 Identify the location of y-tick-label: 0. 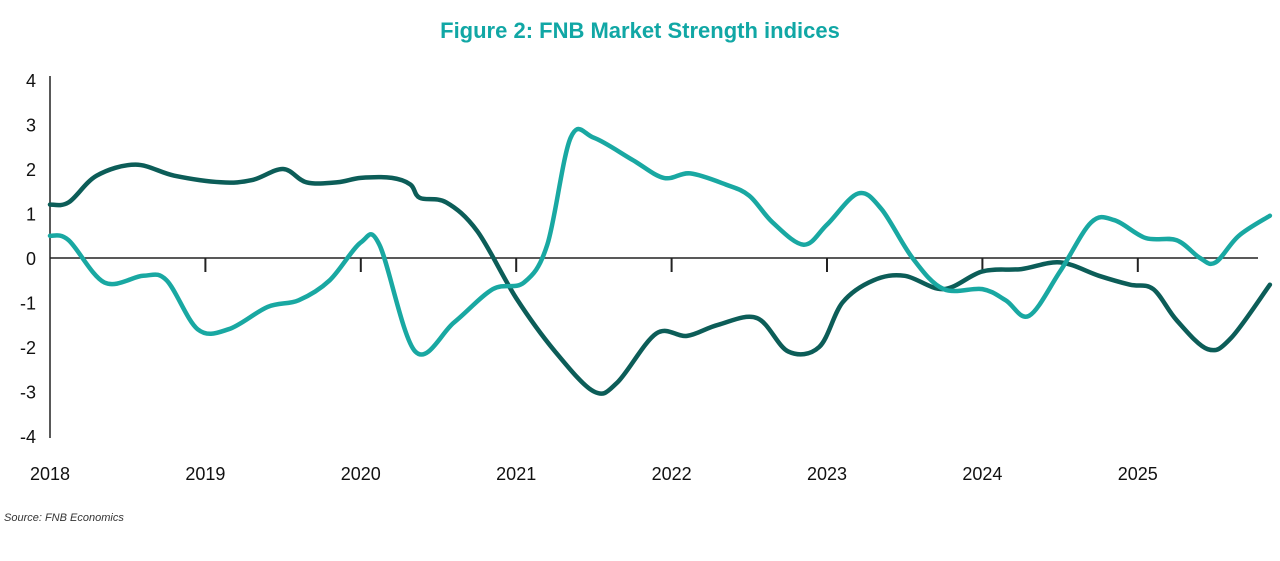
(31, 259).